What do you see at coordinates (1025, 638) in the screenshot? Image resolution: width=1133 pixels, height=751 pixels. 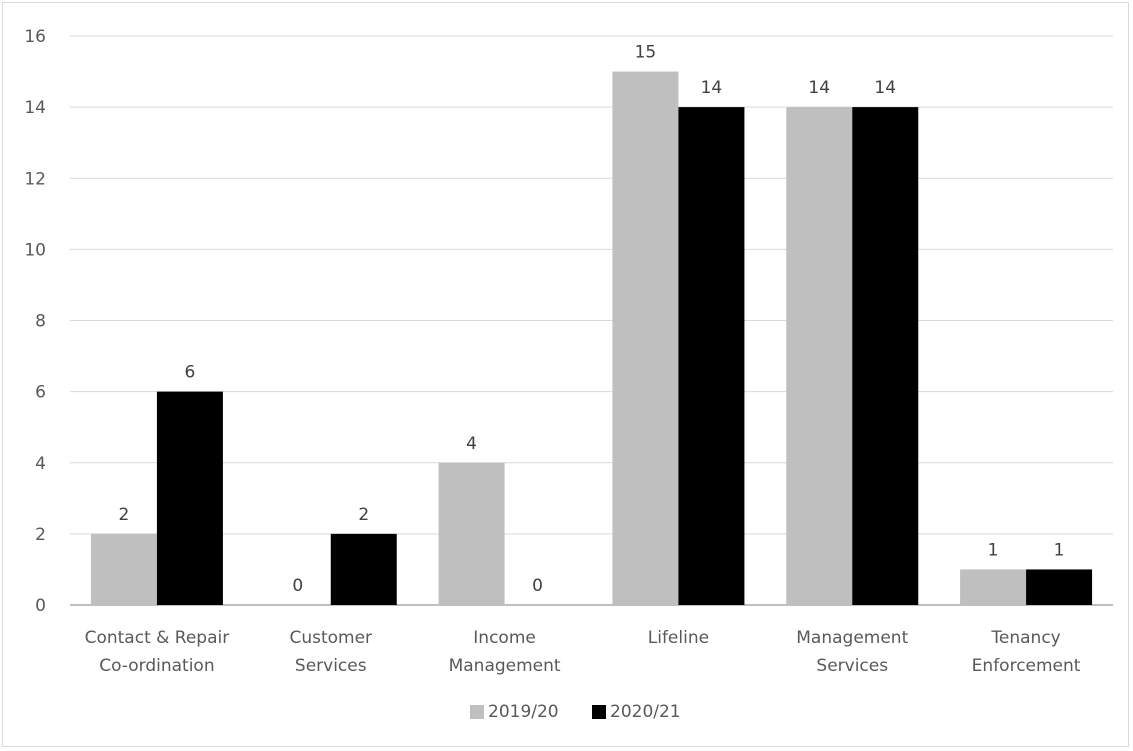 I see `x-category-label: Tenancy` at bounding box center [1025, 638].